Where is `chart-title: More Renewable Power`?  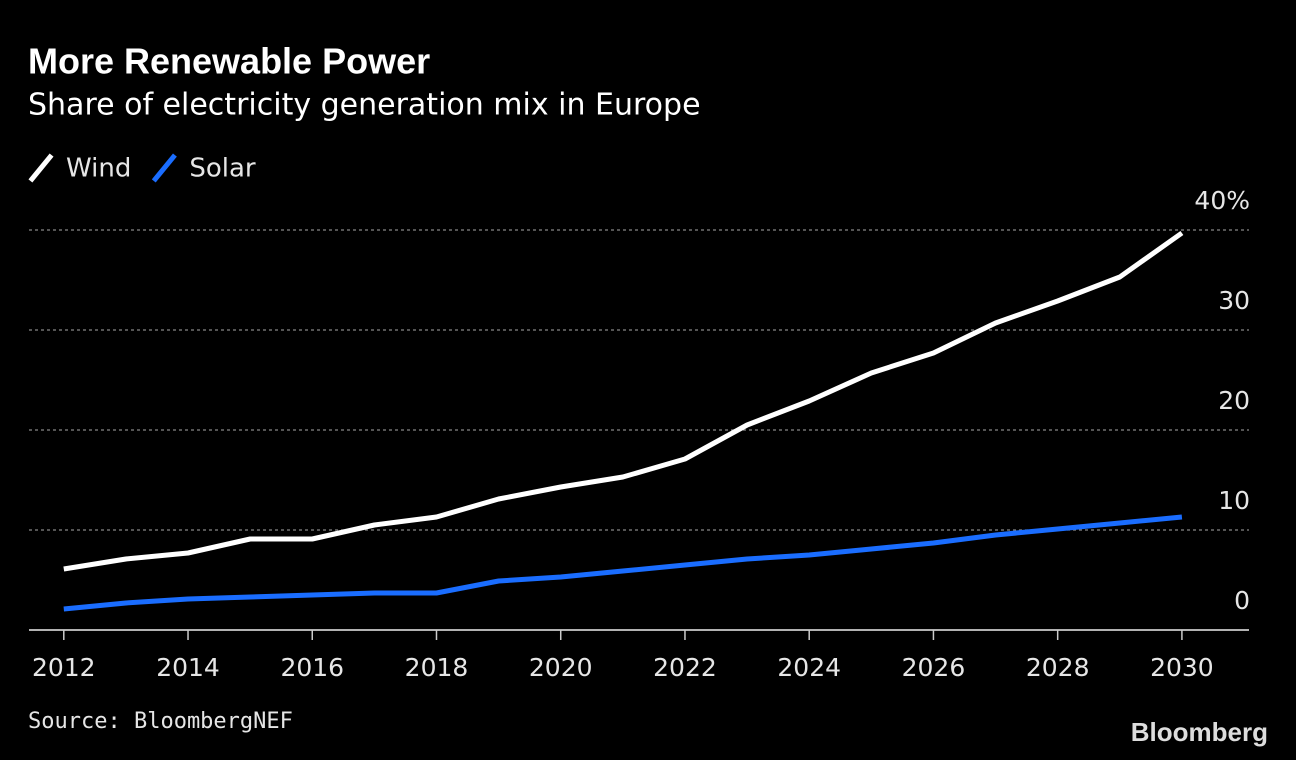
chart-title: More Renewable Power is located at coordinates (229, 61).